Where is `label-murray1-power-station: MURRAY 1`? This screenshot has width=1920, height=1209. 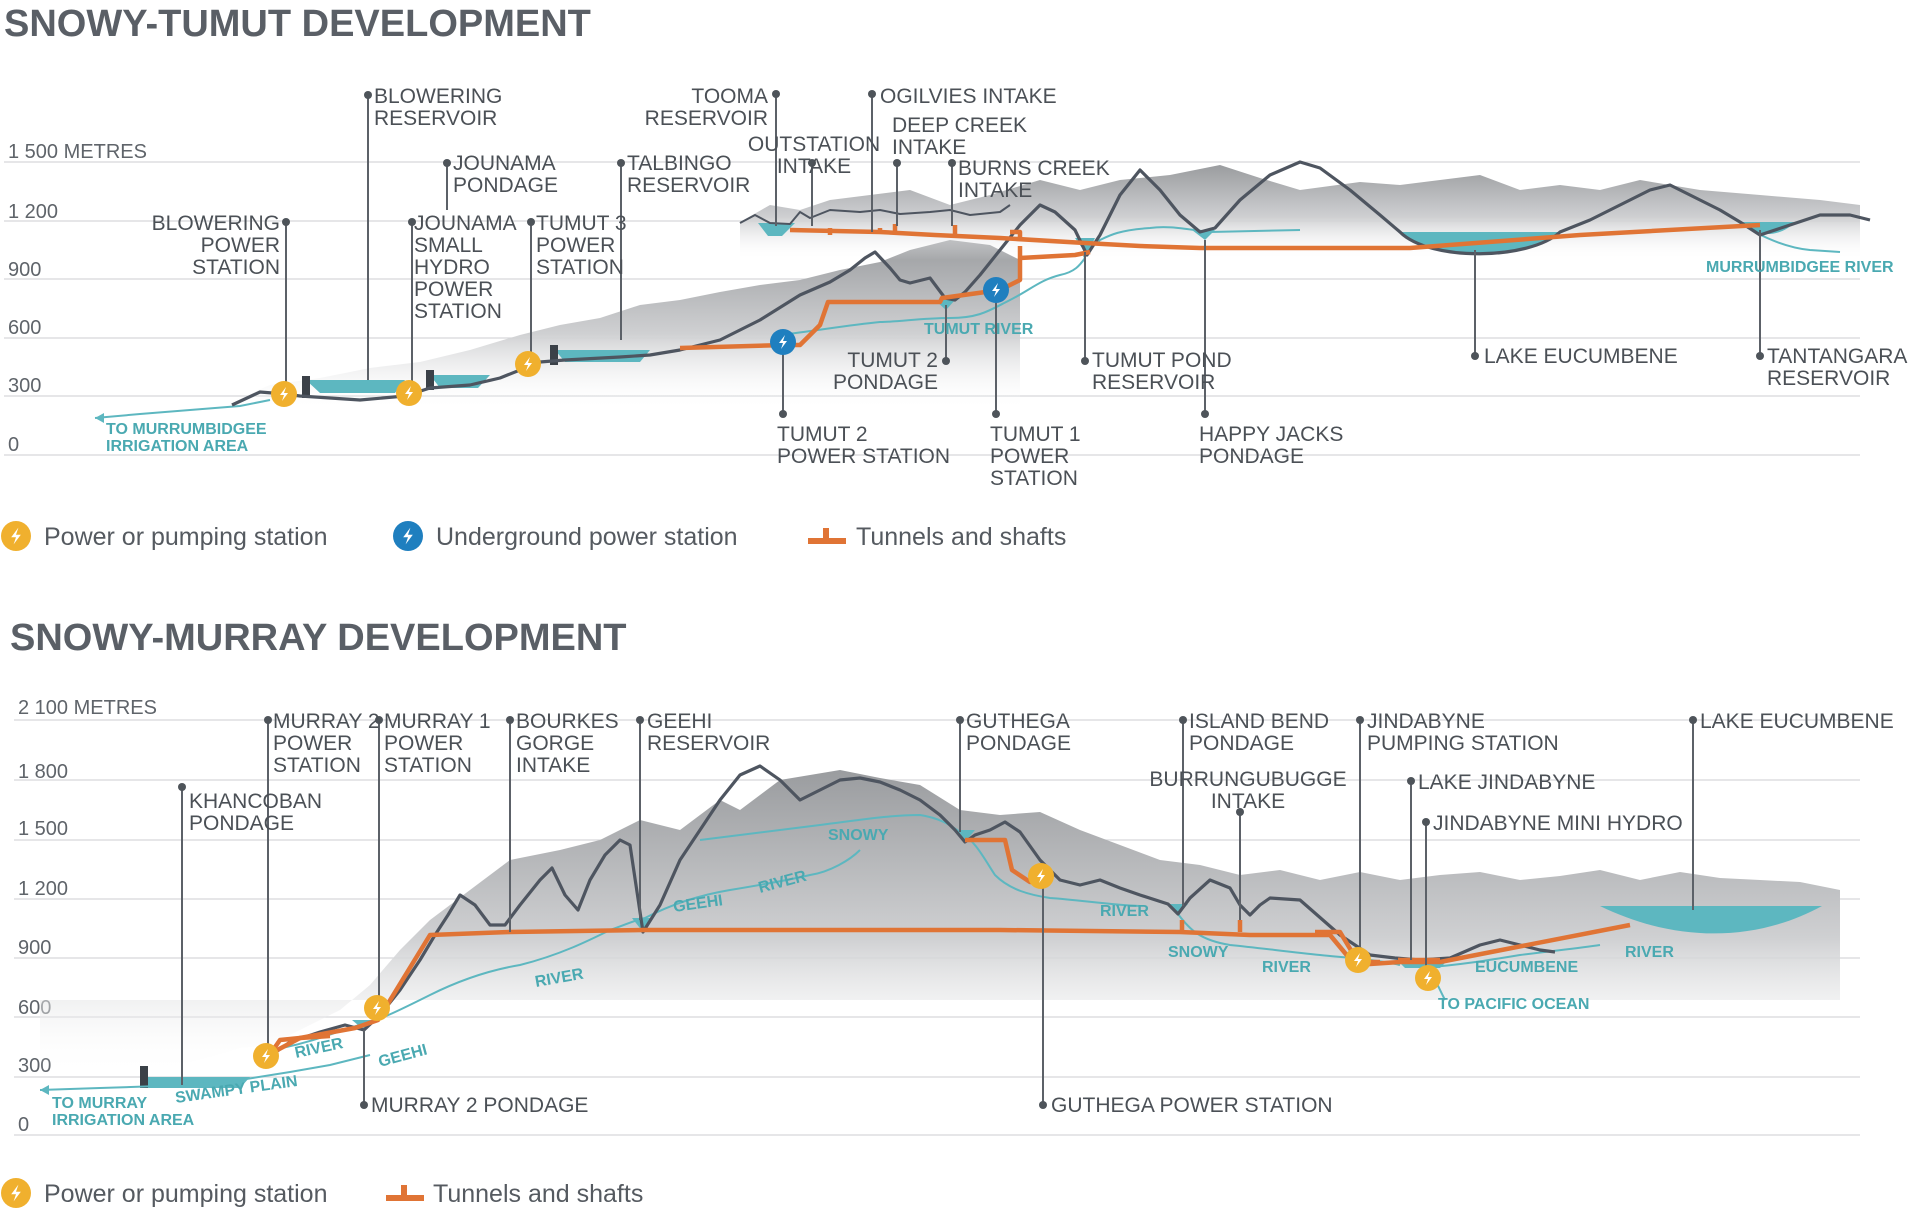 label-murray1-power-station: MURRAY 1 is located at coordinates (437, 721).